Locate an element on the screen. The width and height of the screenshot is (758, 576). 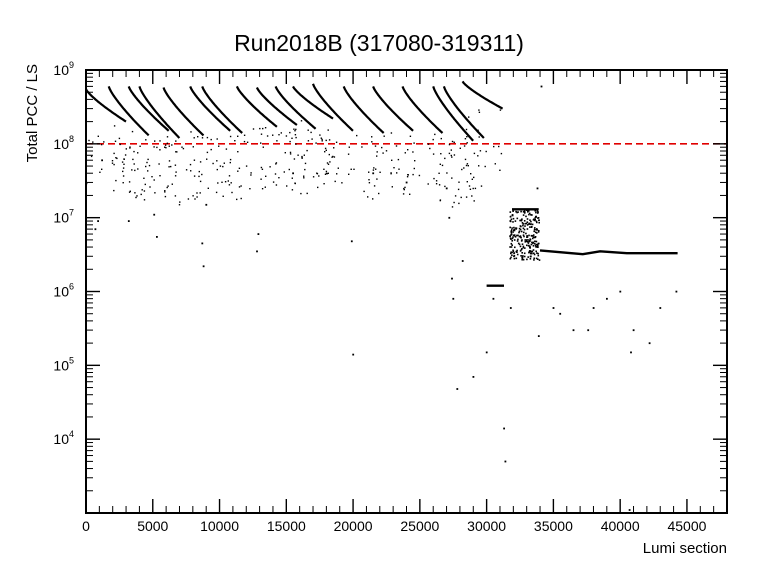
x-tick-label: 25000 is located at coordinates (419, 526).